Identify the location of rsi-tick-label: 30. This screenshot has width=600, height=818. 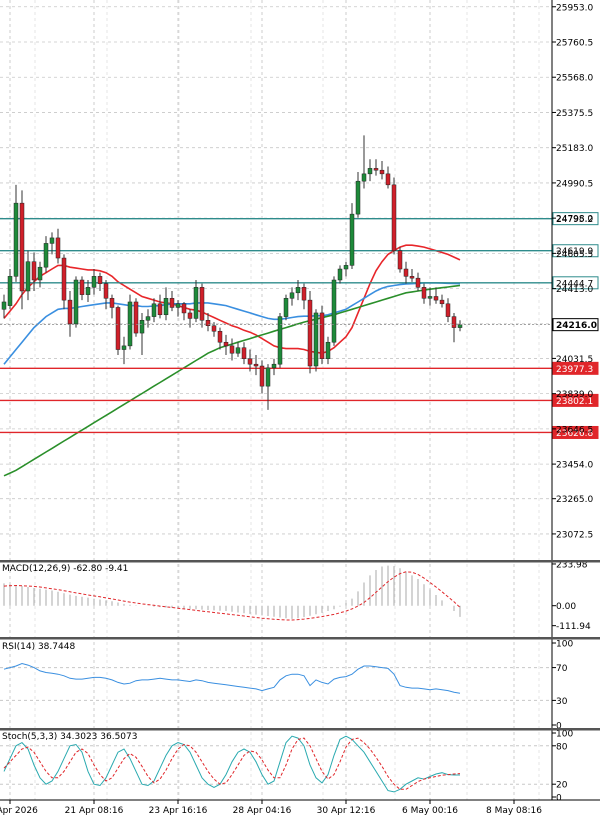
(562, 702).